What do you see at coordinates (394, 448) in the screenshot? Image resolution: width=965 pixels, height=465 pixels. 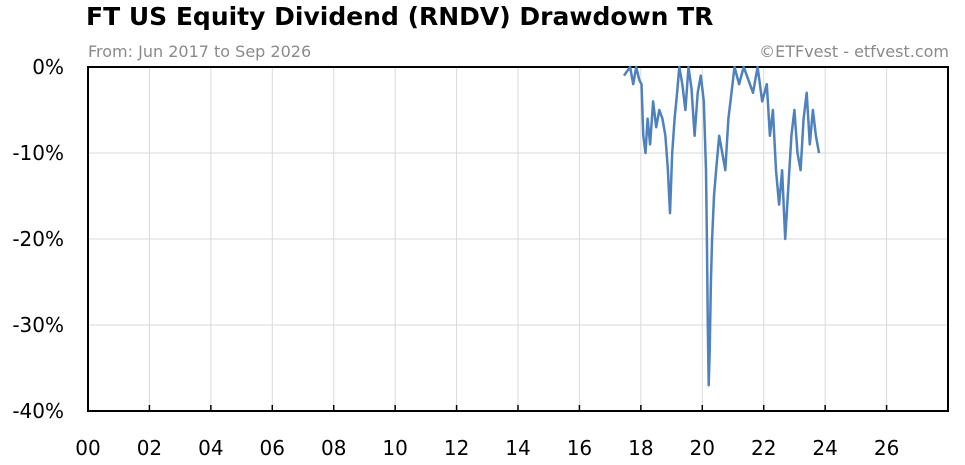 I see `x-tick-label: 10` at bounding box center [394, 448].